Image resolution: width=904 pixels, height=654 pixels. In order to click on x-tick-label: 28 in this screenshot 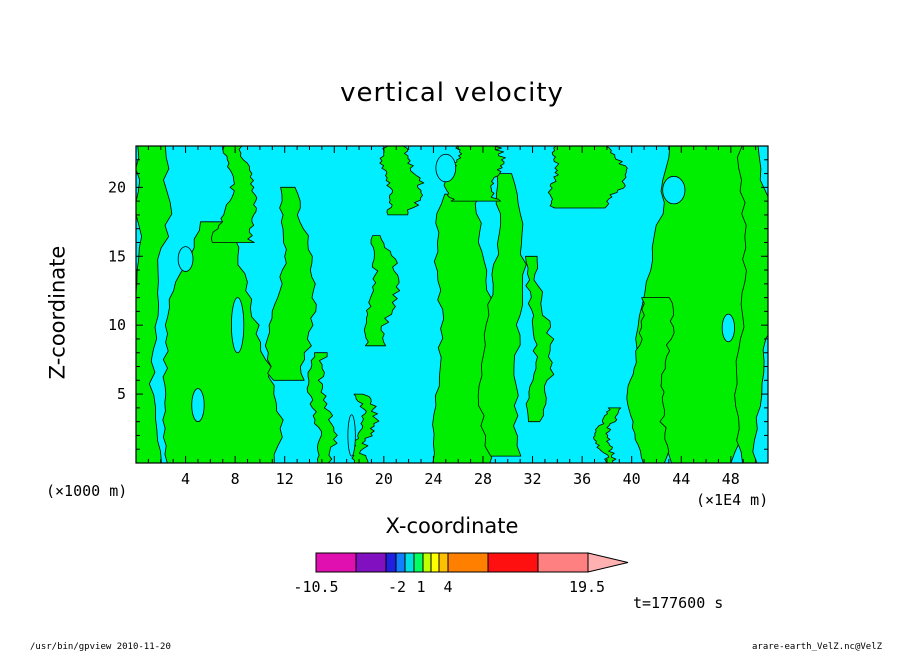, I will do `click(483, 479)`.